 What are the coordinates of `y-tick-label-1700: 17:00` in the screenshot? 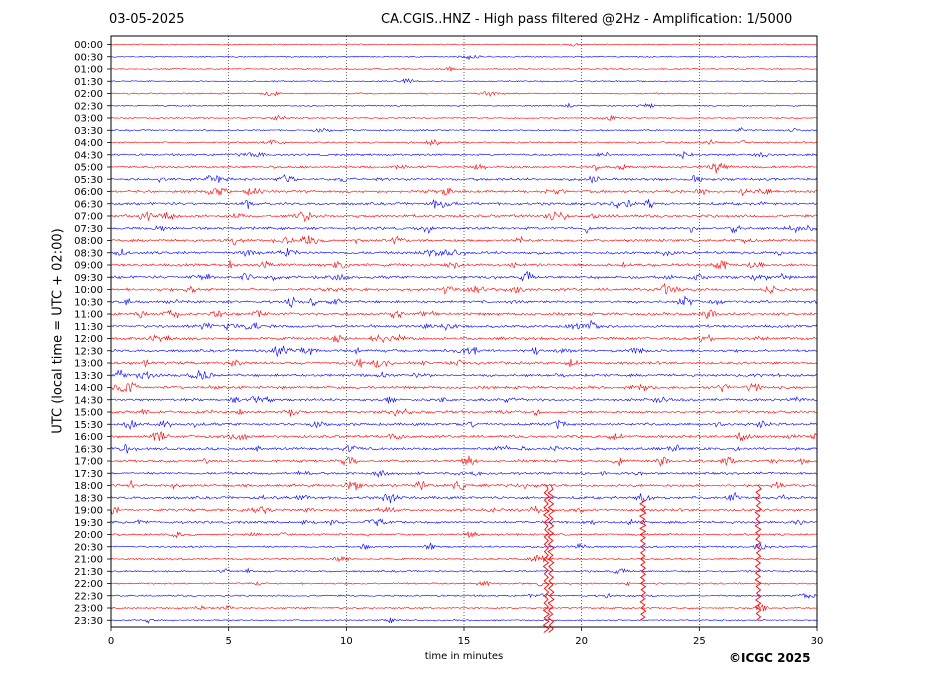 It's located at (88, 462).